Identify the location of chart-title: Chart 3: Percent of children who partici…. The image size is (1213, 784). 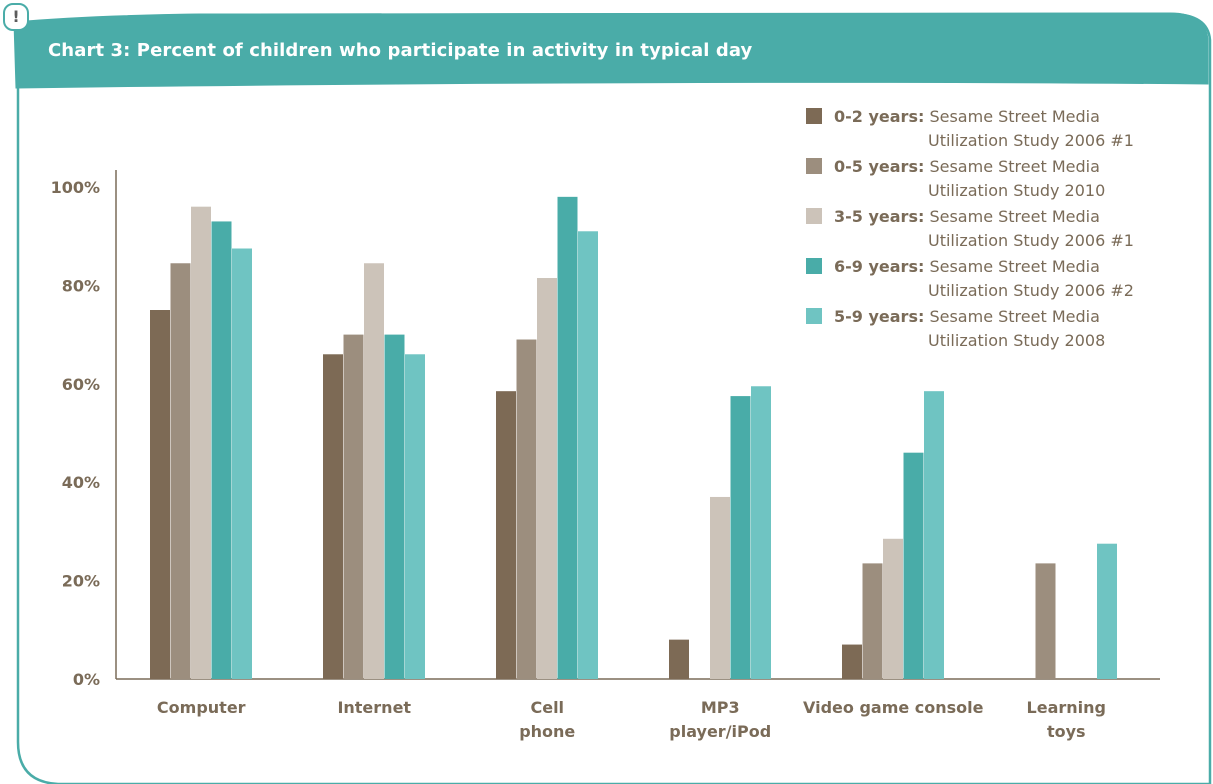
(400, 50).